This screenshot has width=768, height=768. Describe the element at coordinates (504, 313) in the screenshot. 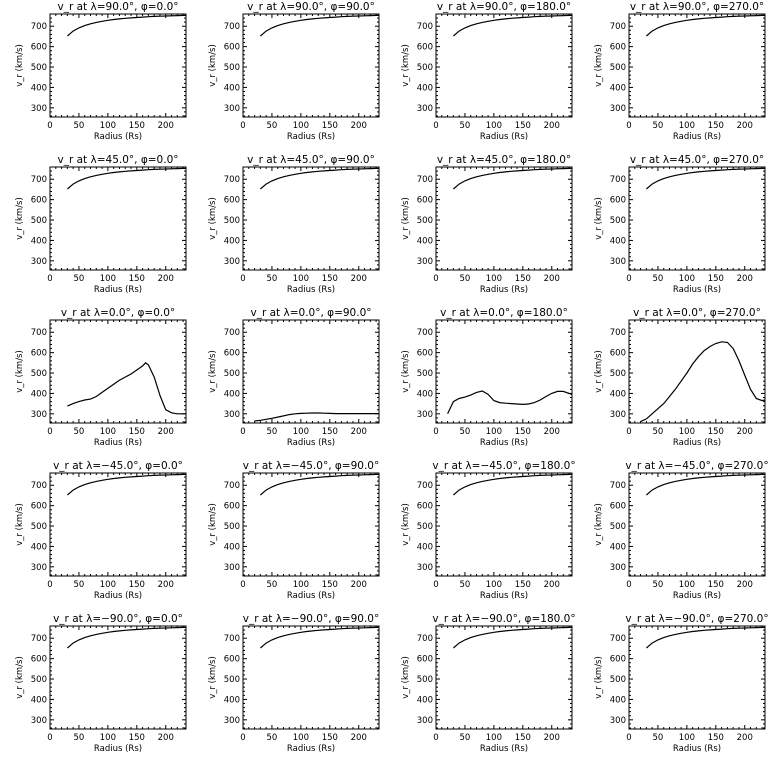

I see `chart-title: v_r at λ=0.0°, φ=180.0°` at that location.